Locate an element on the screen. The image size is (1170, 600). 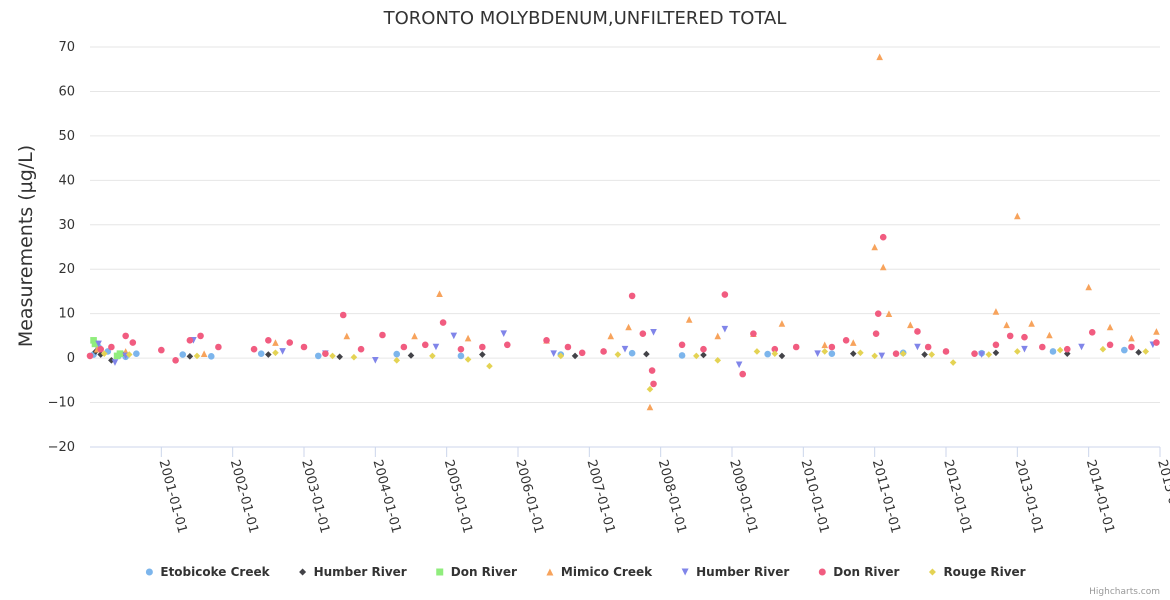
legend-item-don-river-5: Don River is located at coordinates (859, 572).